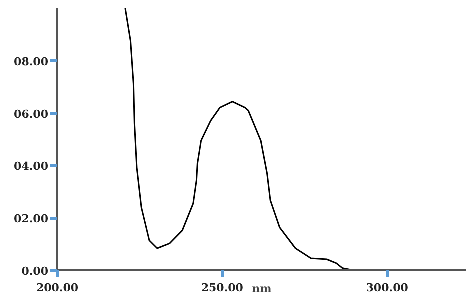  Describe the element at coordinates (387, 288) in the screenshot. I see `x-tick-label: 300.00` at that location.